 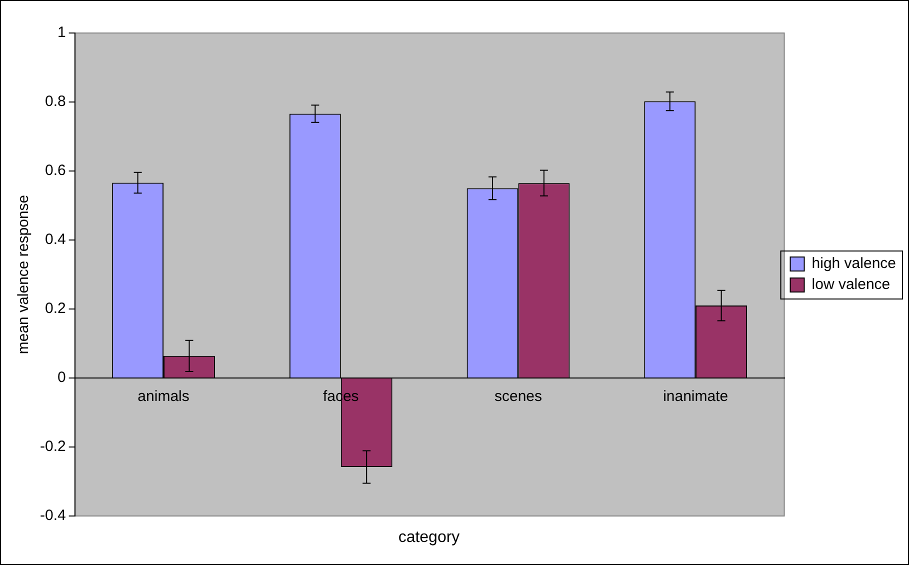 What do you see at coordinates (851, 285) in the screenshot?
I see `legend-label: low valence` at bounding box center [851, 285].